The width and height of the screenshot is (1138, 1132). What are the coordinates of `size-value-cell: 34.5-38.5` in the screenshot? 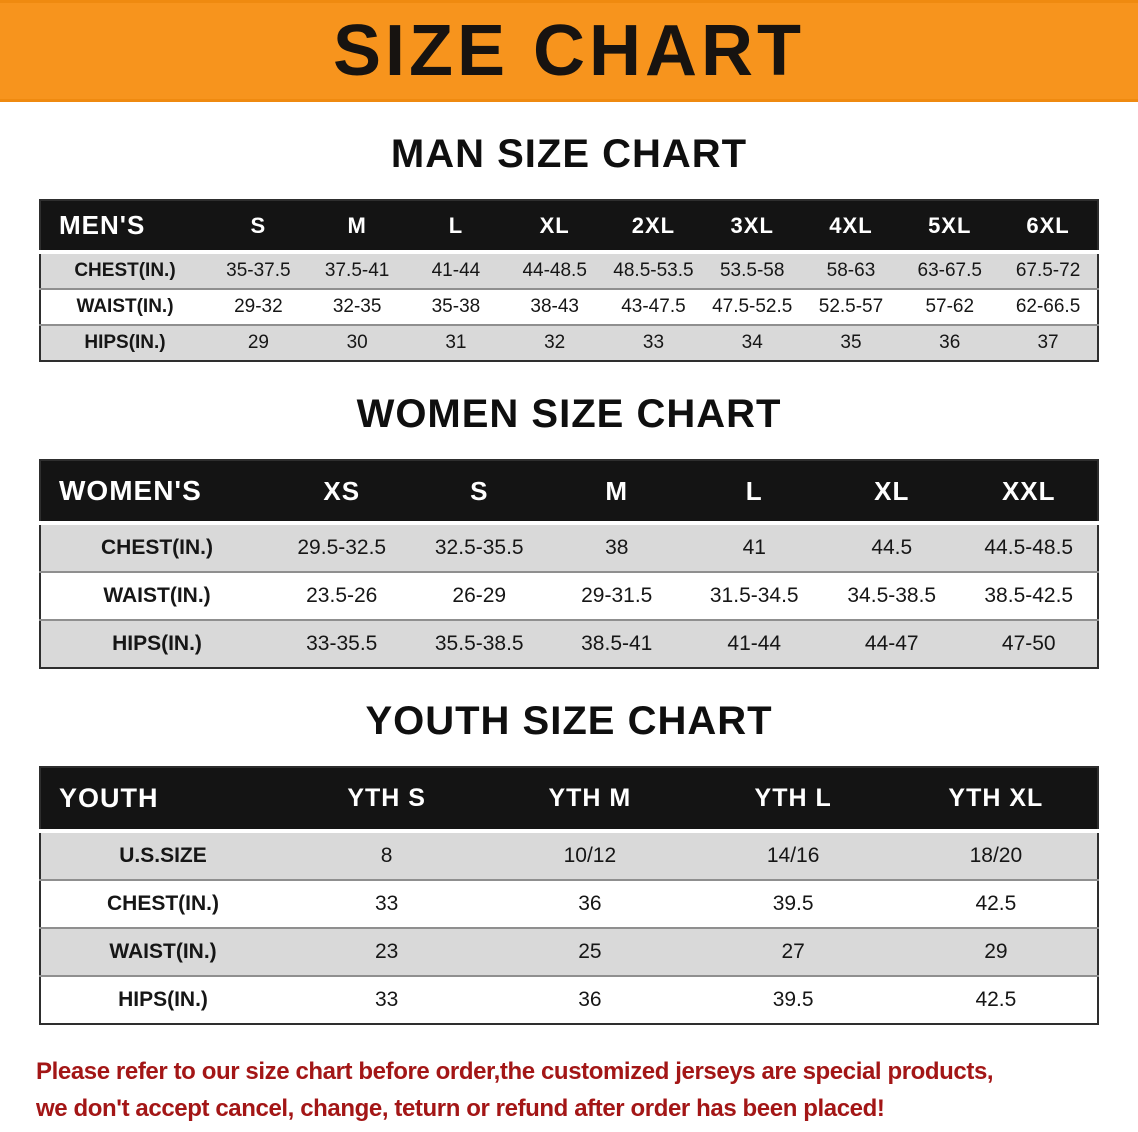 It's located at (892, 595).